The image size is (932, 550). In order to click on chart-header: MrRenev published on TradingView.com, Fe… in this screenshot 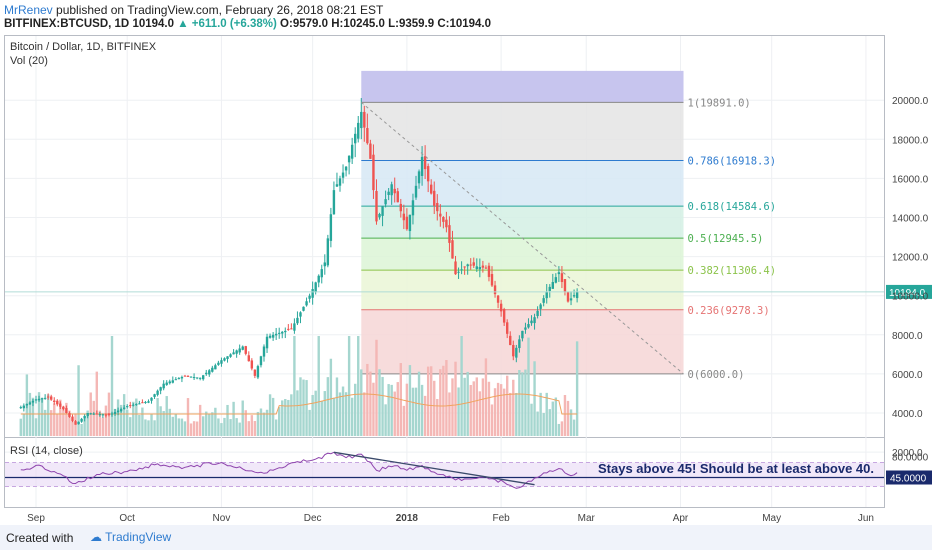, I will do `click(466, 17)`.